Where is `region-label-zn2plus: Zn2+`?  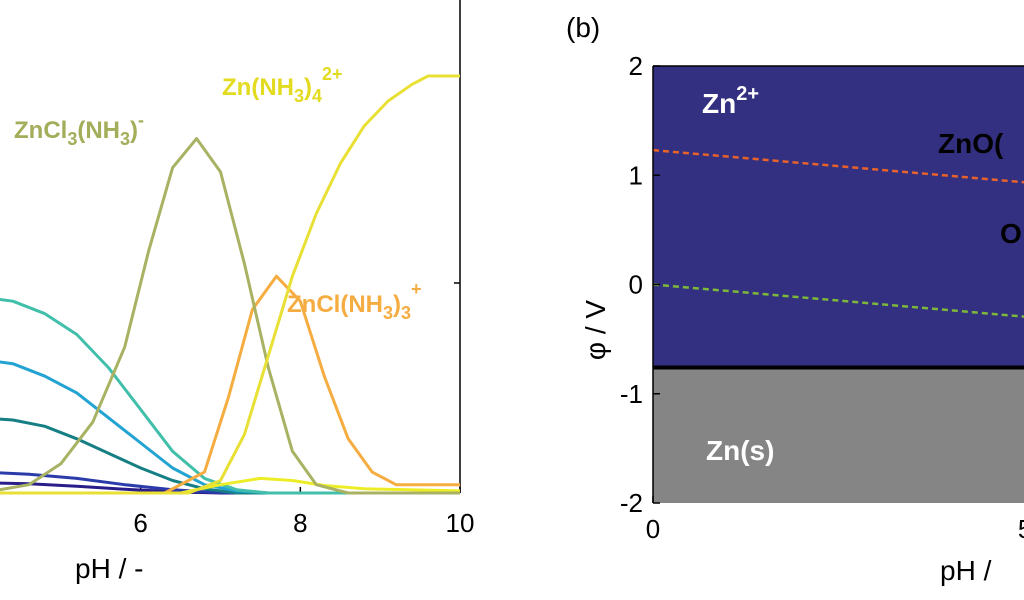 region-label-zn2plus: Zn2+ is located at coordinates (730, 101).